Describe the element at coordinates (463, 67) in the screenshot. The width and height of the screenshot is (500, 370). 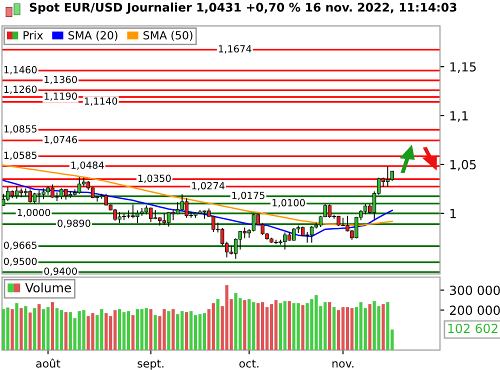
I see `y-tick-label: 1,15` at that location.